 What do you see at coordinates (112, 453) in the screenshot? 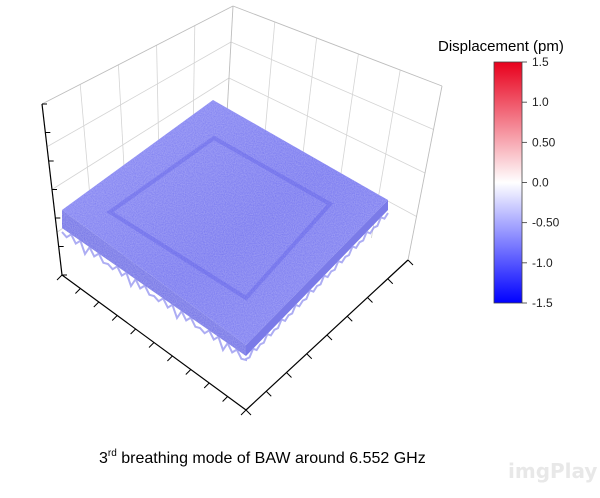
I see `caption-superscript: rd` at bounding box center [112, 453].